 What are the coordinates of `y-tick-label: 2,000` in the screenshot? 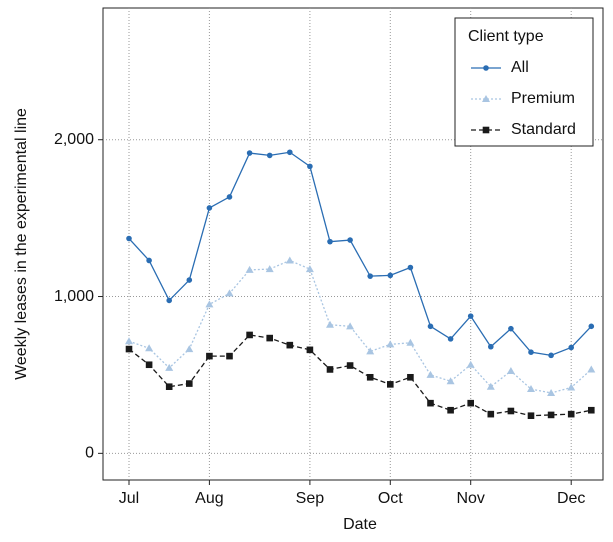 It's located at (74, 139).